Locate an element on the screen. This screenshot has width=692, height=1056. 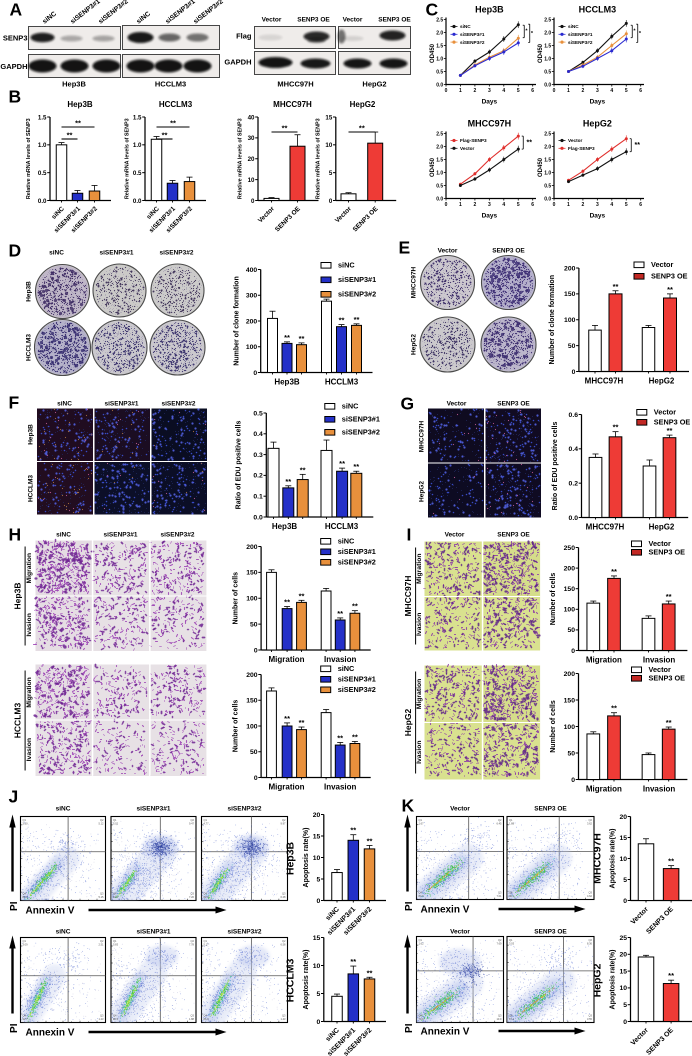
svg-text: PI is located at coordinates (14, 906).